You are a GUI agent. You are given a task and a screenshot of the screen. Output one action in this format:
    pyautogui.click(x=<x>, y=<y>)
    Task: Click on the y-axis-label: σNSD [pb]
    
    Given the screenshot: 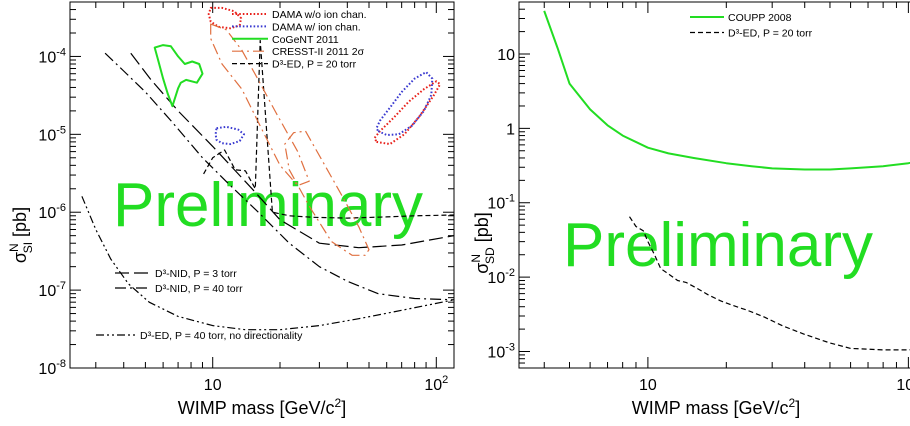 What is the action you would take?
    pyautogui.click(x=483, y=242)
    